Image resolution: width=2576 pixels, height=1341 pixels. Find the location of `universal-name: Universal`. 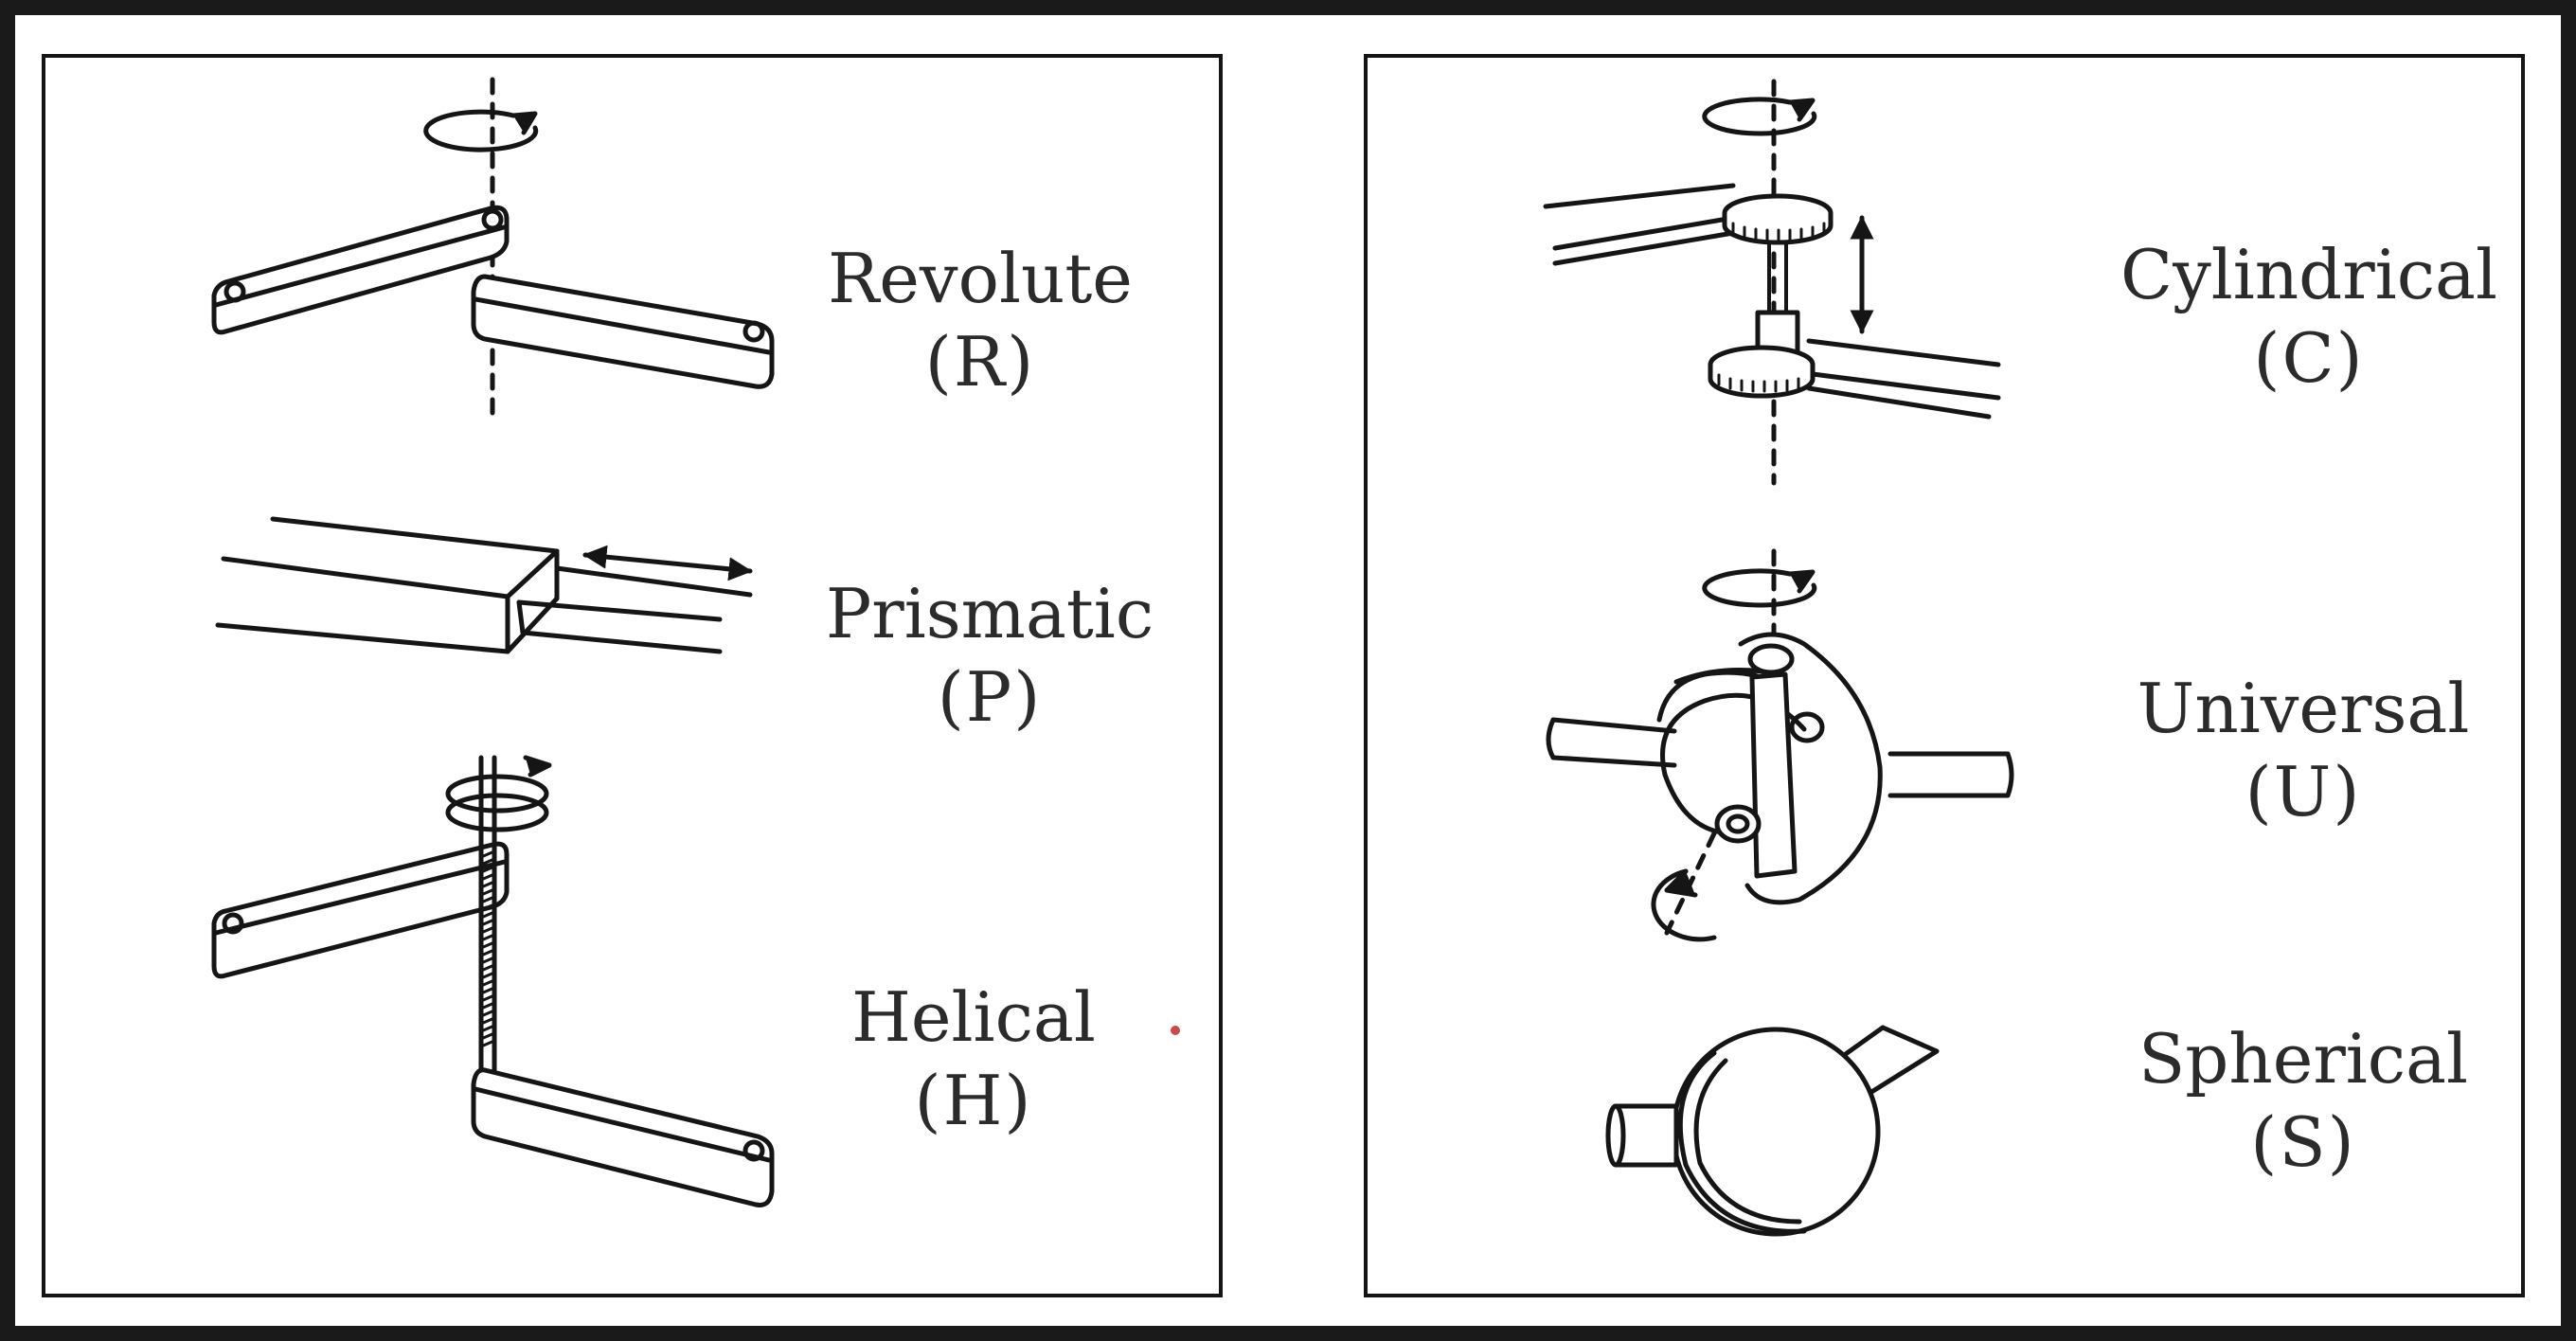

universal-name: Universal is located at coordinates (2303, 708).